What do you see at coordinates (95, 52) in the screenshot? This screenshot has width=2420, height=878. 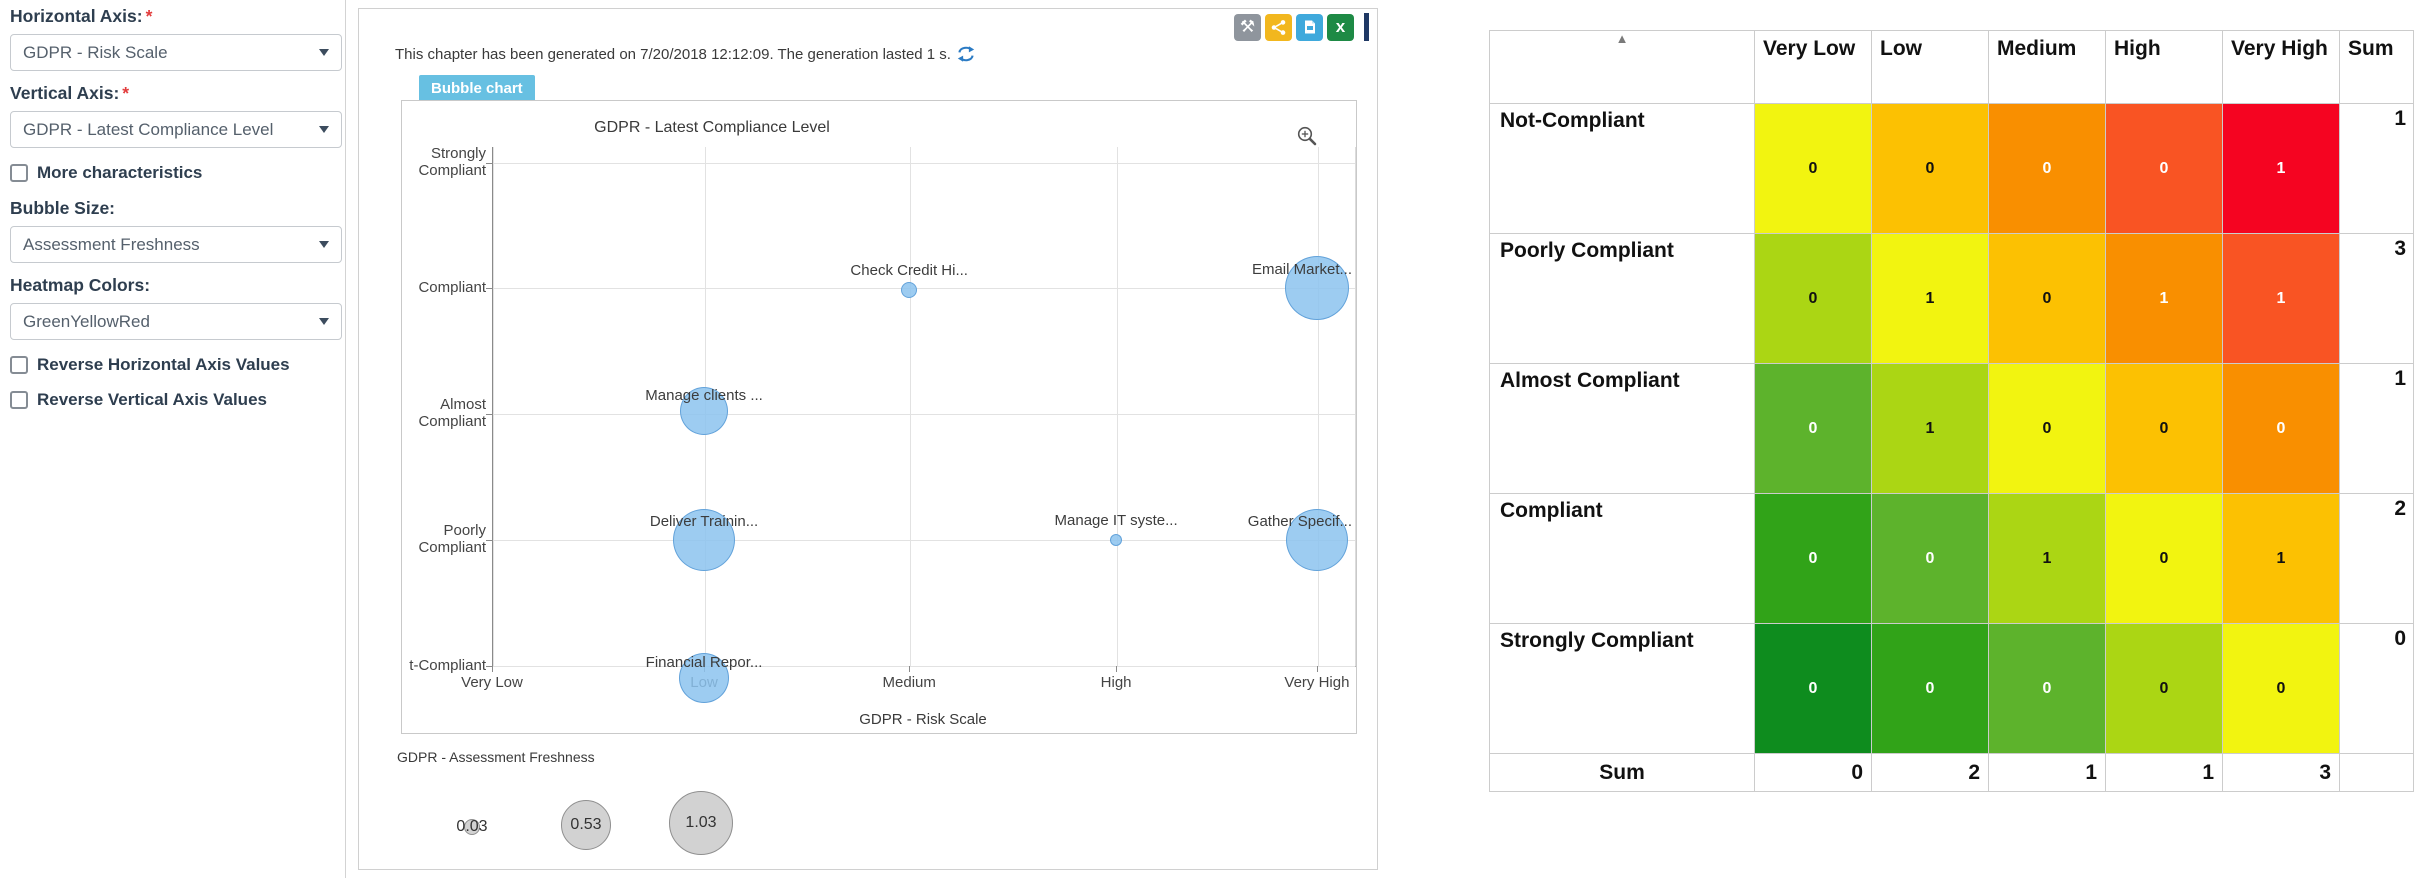 I see `horizontal-axis-selected-value: GDPR - Risk Scale` at bounding box center [95, 52].